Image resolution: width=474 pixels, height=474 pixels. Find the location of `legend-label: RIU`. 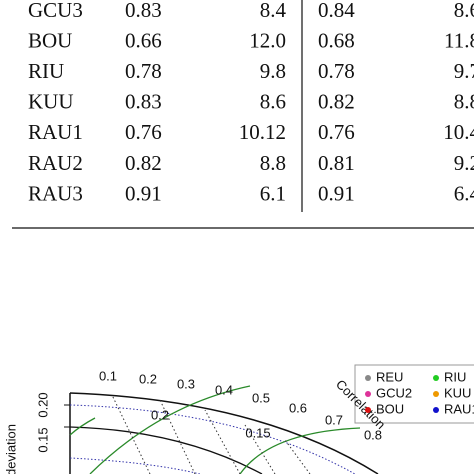

legend-label: RIU is located at coordinates (455, 376).